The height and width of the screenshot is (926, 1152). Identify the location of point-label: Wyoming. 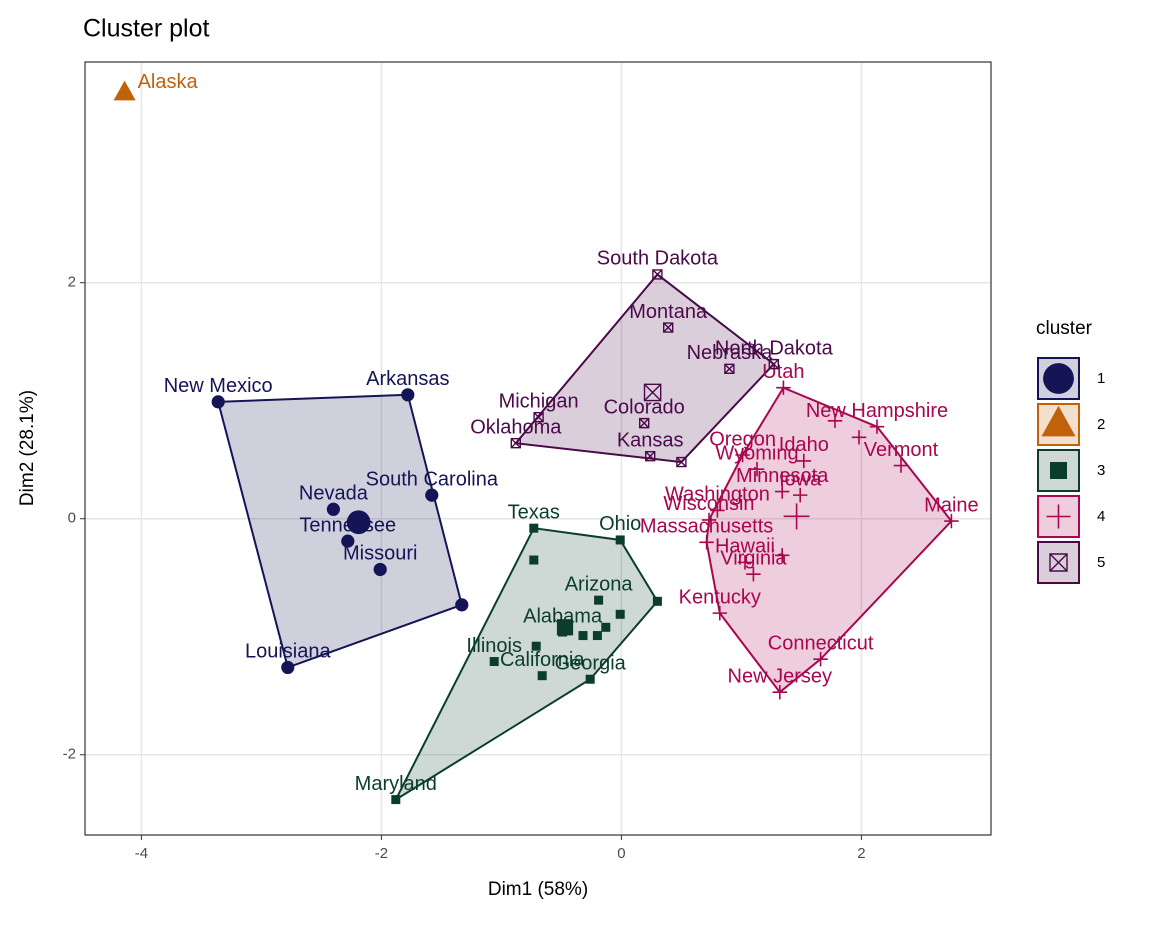
(756, 453).